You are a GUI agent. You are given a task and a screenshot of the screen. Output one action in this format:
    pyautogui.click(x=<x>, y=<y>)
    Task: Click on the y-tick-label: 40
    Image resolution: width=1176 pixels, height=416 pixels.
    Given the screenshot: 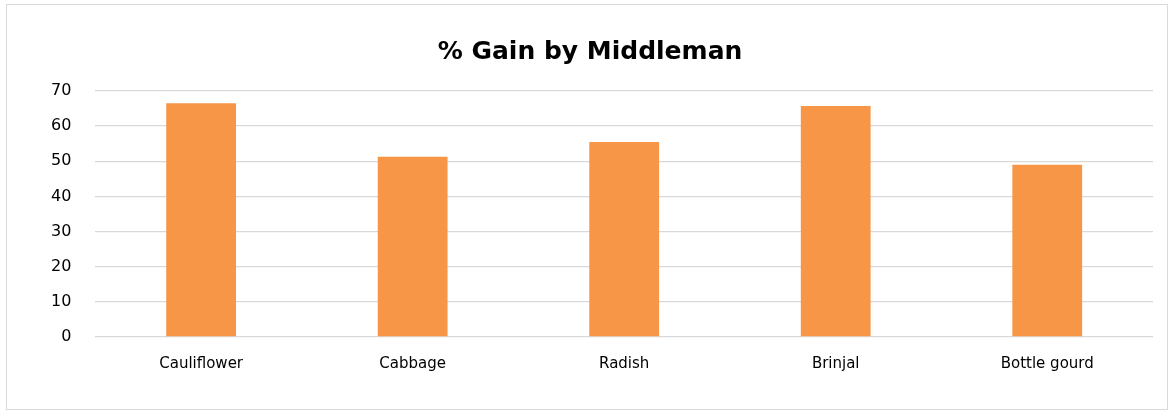 What is the action you would take?
    pyautogui.click(x=61, y=195)
    